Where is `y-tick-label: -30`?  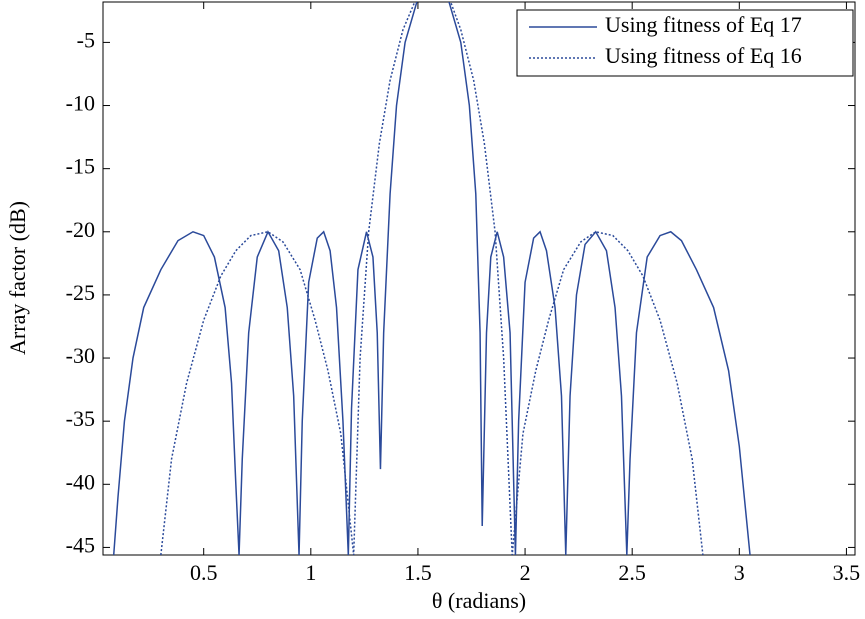 y-tick-label: -30 is located at coordinates (80, 355).